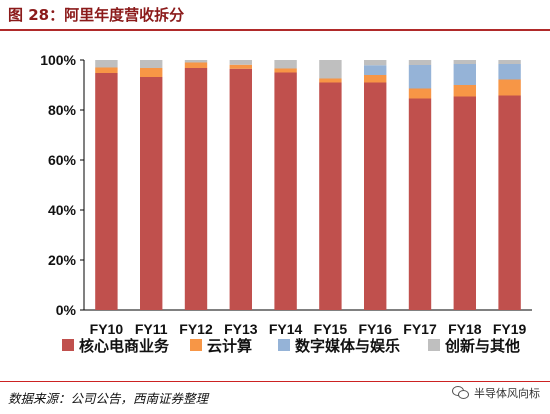 Image resolution: width=550 pixels, height=414 pixels. Describe the element at coordinates (275, 30) in the screenshot. I see `title-rule` at that location.